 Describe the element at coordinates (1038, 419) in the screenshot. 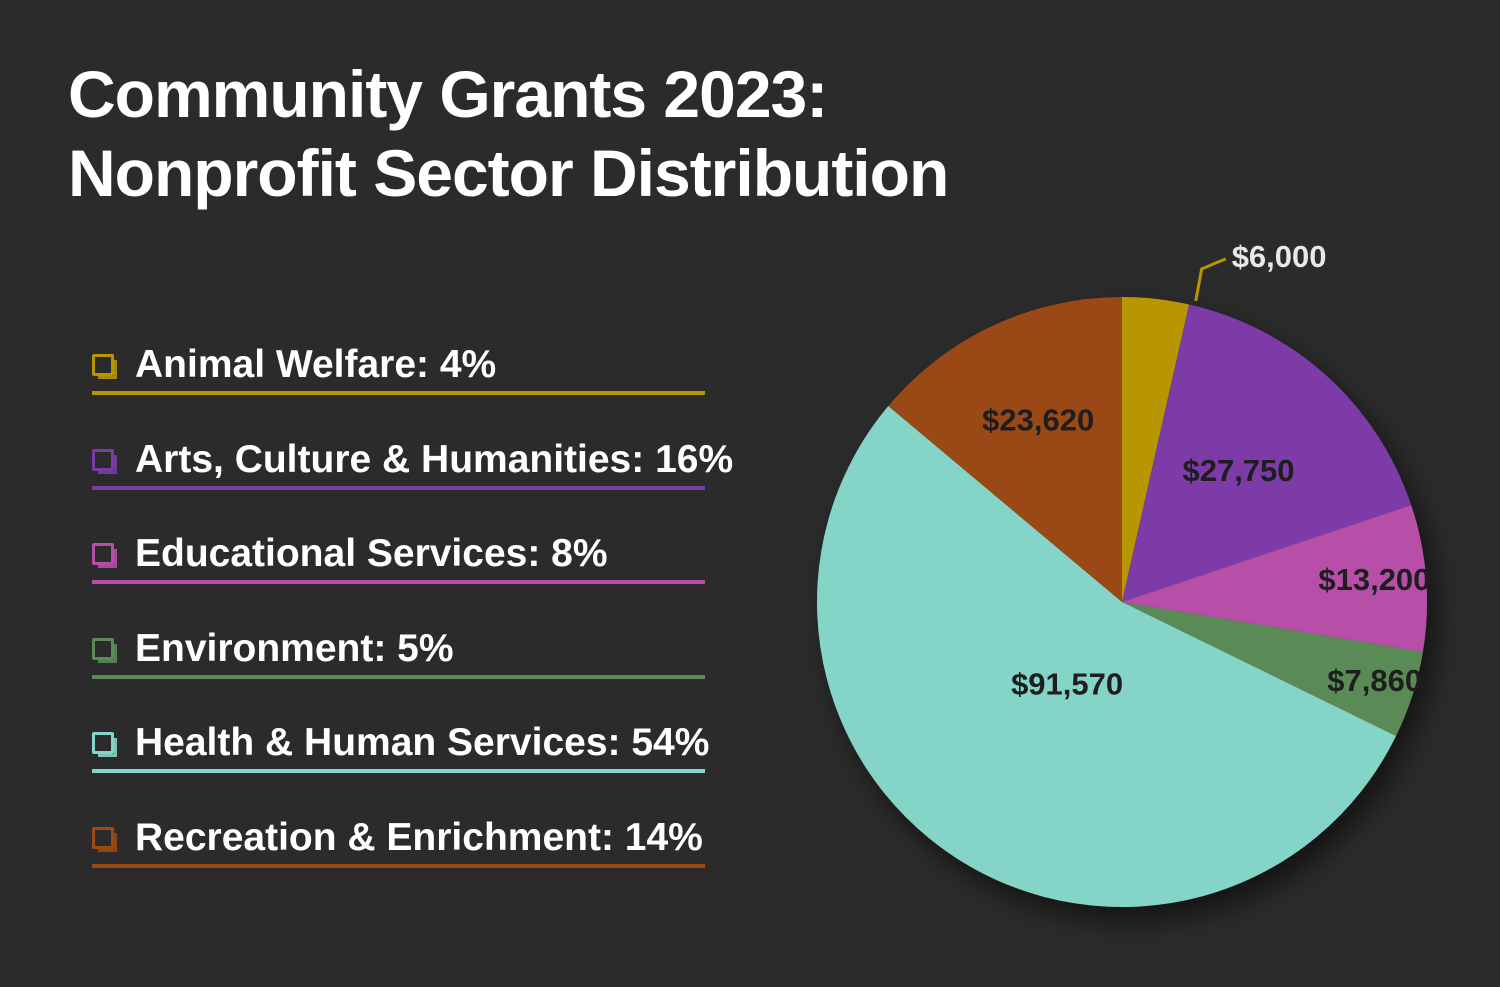

I see `pie-data-label-recreation-enrichment: $23,620` at that location.